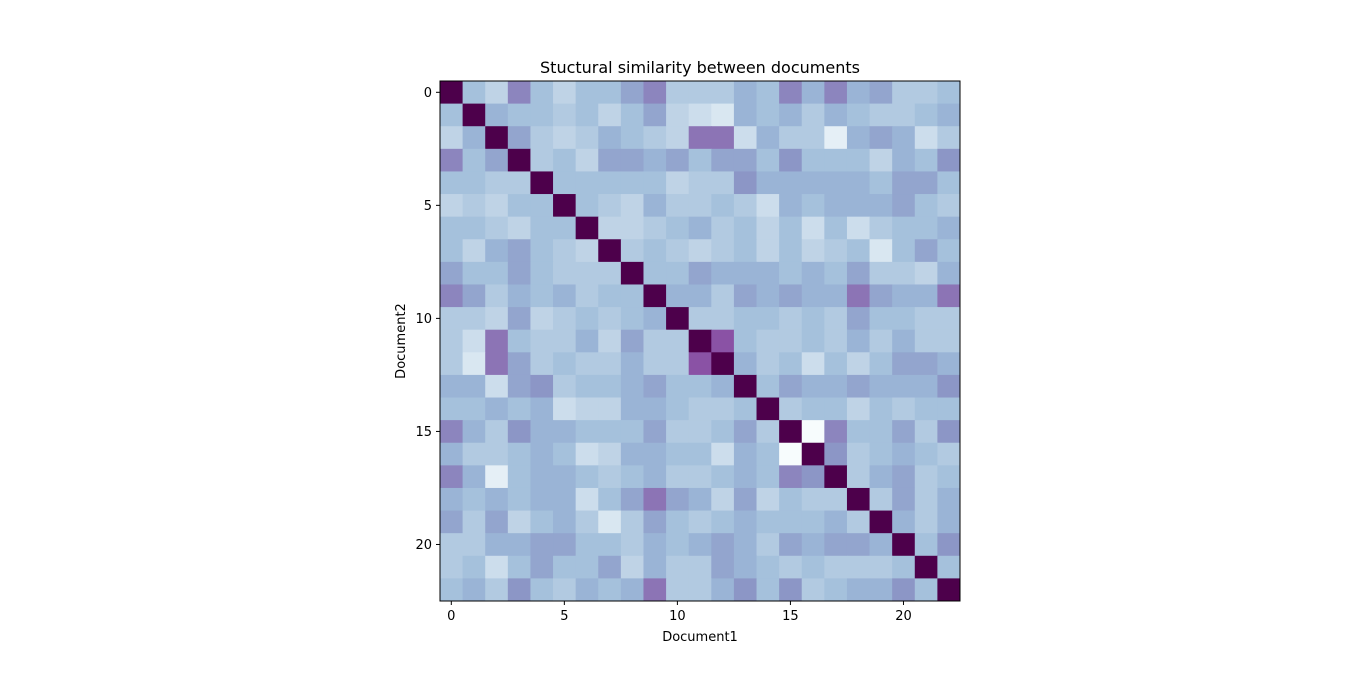 The height and width of the screenshot is (675, 1366). Describe the element at coordinates (700, 67) in the screenshot. I see `chart-title: Stuctural similarity between documents` at that location.